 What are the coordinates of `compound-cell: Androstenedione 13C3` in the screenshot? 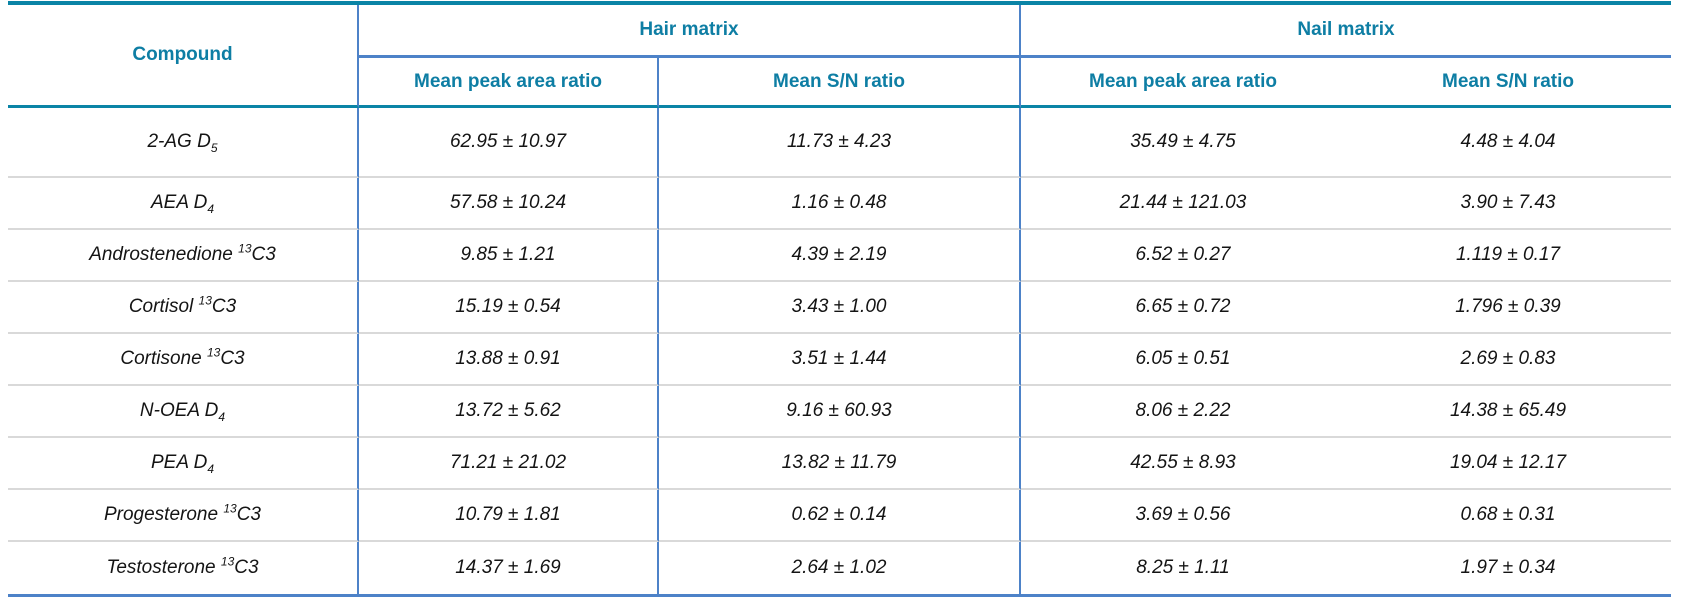 It's located at (183, 256).